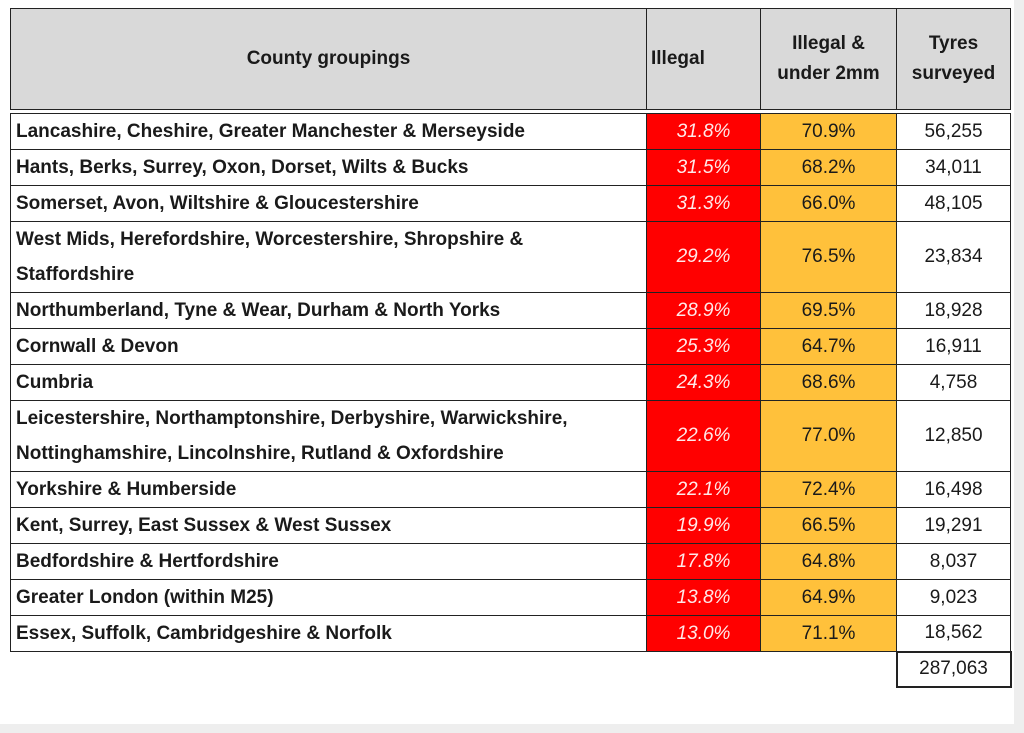 Image resolution: width=1024 pixels, height=733 pixels. What do you see at coordinates (703, 203) in the screenshot?
I see `illegal-cell: 31.3%` at bounding box center [703, 203].